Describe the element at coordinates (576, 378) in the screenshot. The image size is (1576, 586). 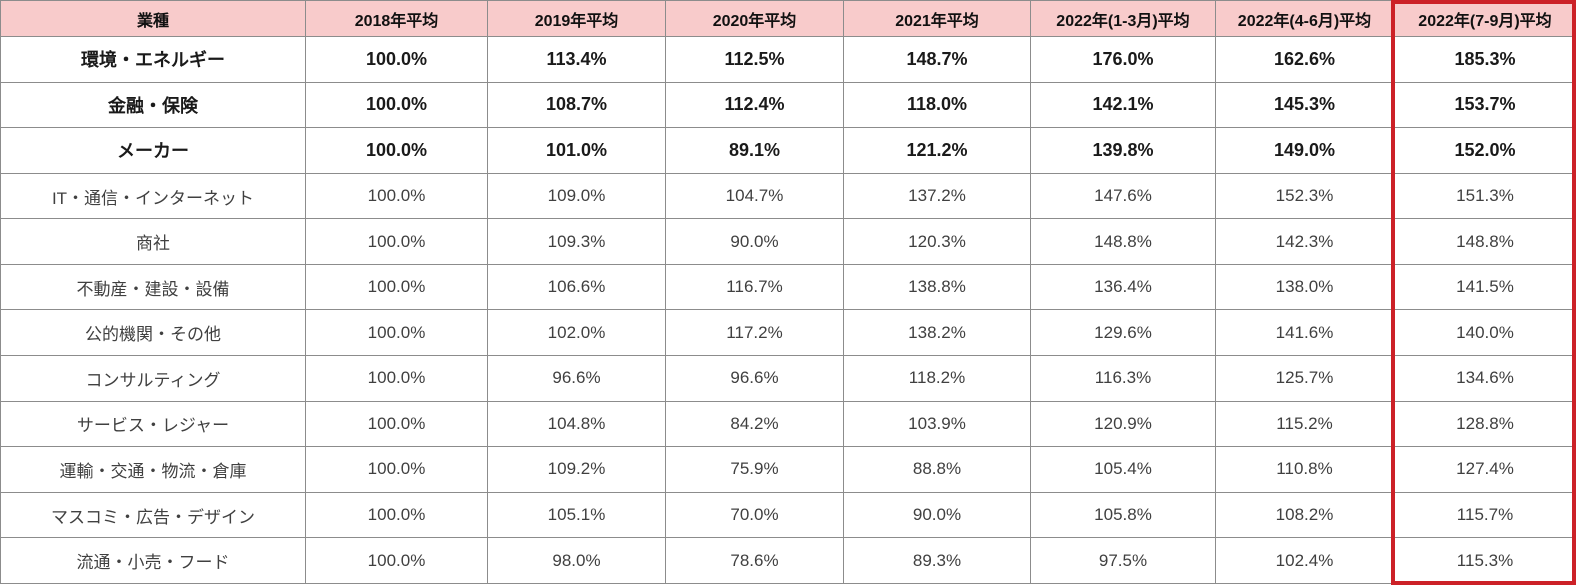
I see `value-cell: 96.6%` at that location.